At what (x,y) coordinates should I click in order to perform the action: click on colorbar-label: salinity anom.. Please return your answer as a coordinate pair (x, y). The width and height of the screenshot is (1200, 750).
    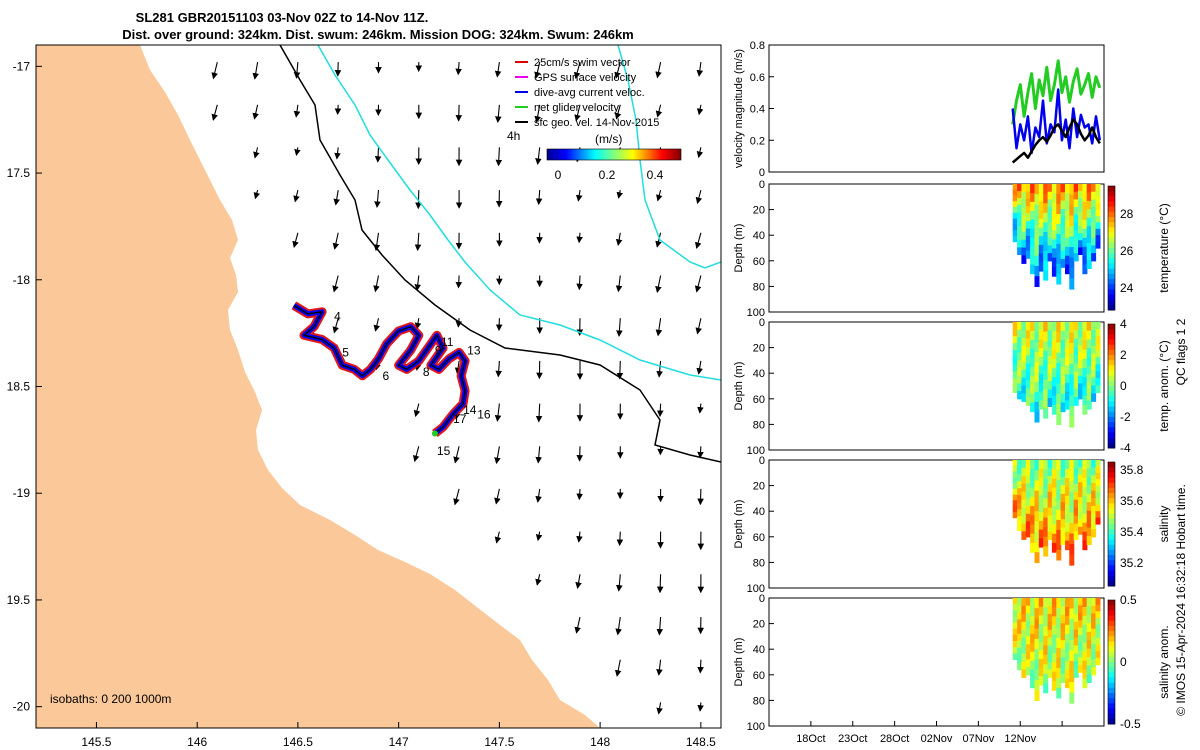
    Looking at the image, I should click on (1164, 661).